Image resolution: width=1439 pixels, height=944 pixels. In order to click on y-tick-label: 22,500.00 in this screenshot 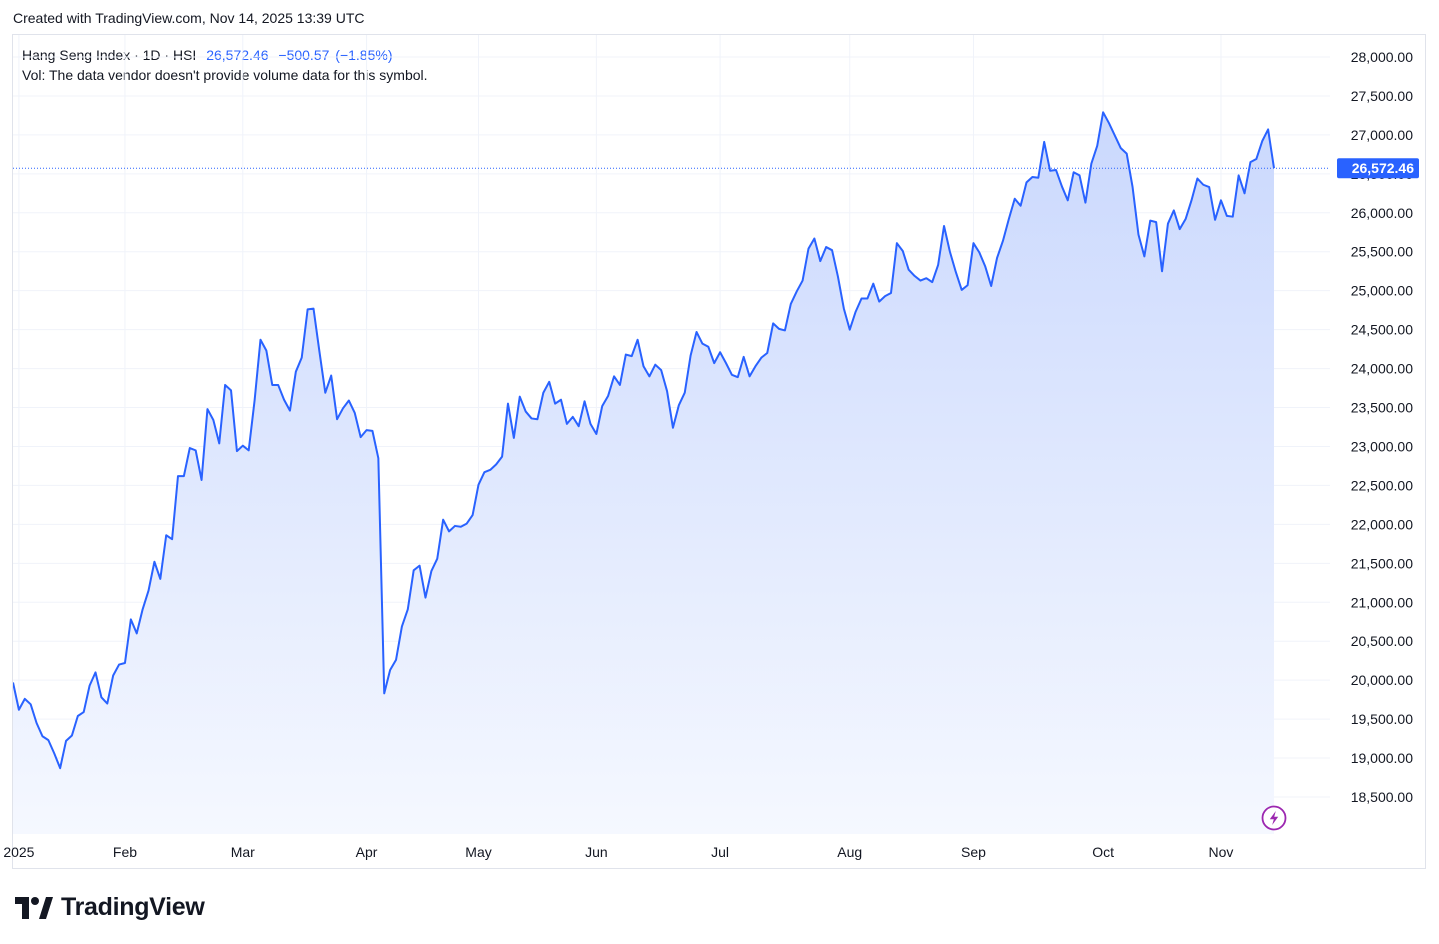, I will do `click(1382, 485)`.